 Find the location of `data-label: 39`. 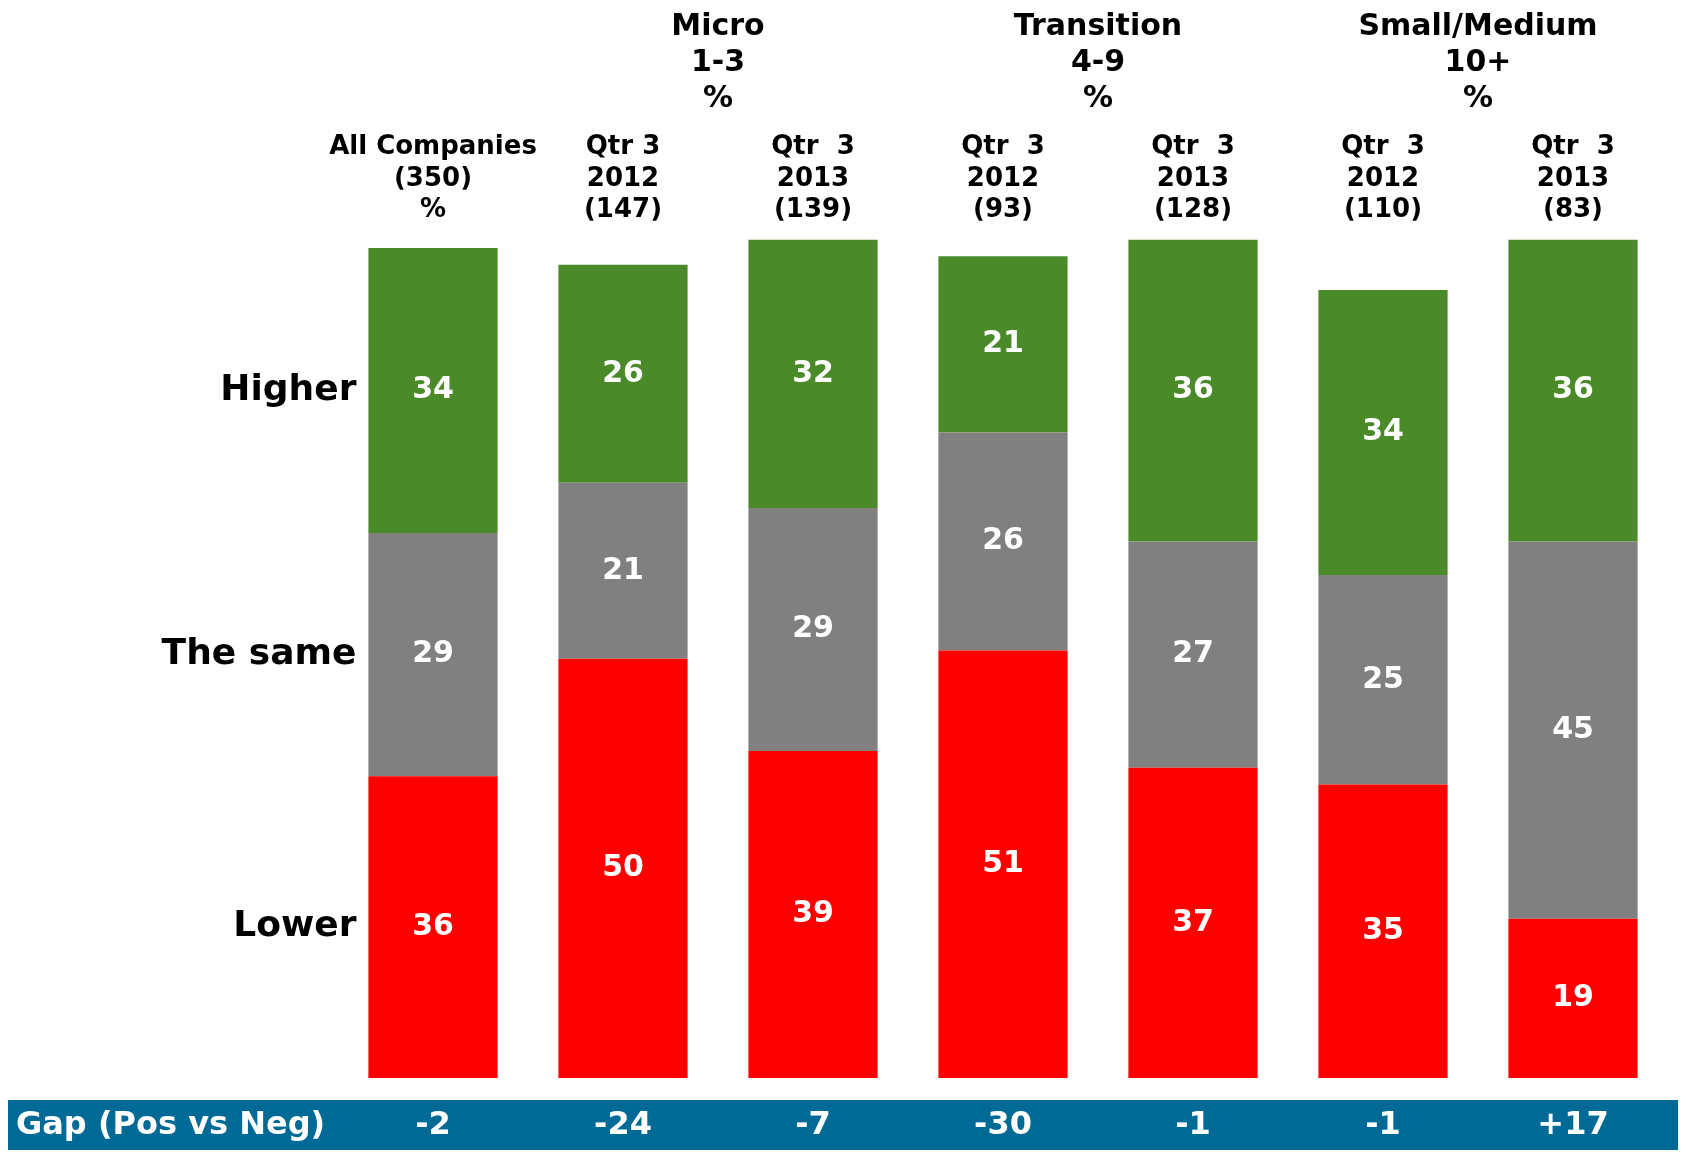

data-label: 39 is located at coordinates (813, 912).